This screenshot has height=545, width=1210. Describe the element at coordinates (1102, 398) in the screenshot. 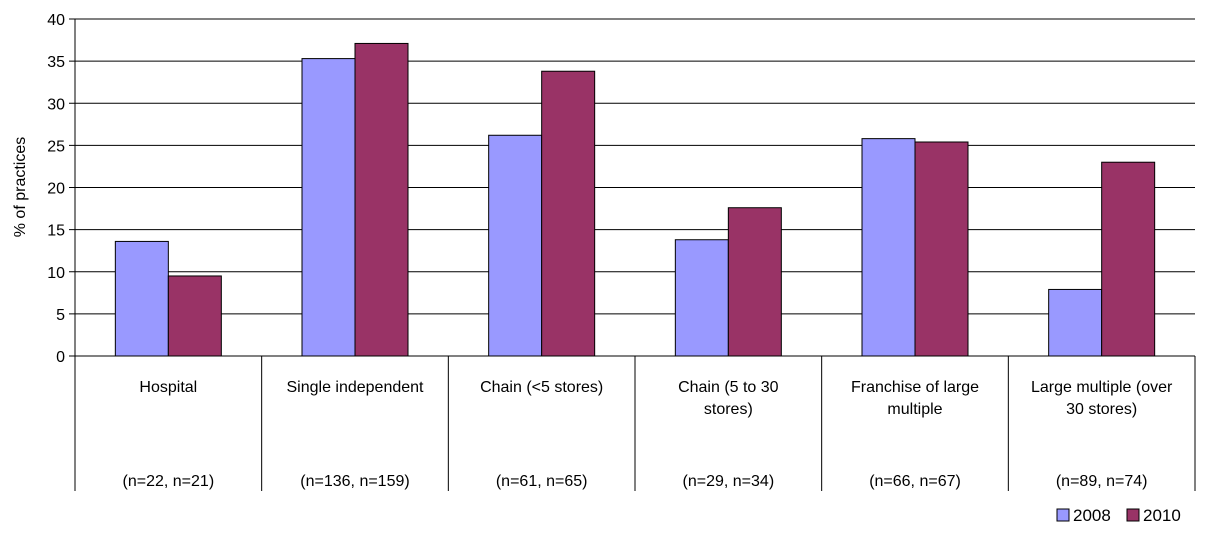

I see `category-label: Large multiple (over 30 stores)` at that location.